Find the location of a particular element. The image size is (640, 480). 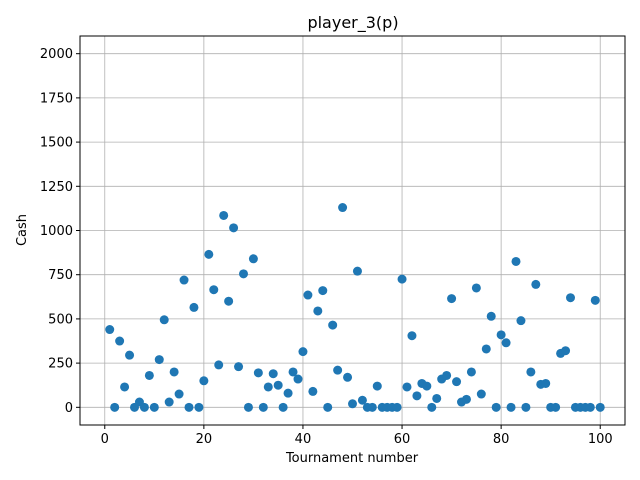

x-axis-label: Tournament number is located at coordinates (352, 458).